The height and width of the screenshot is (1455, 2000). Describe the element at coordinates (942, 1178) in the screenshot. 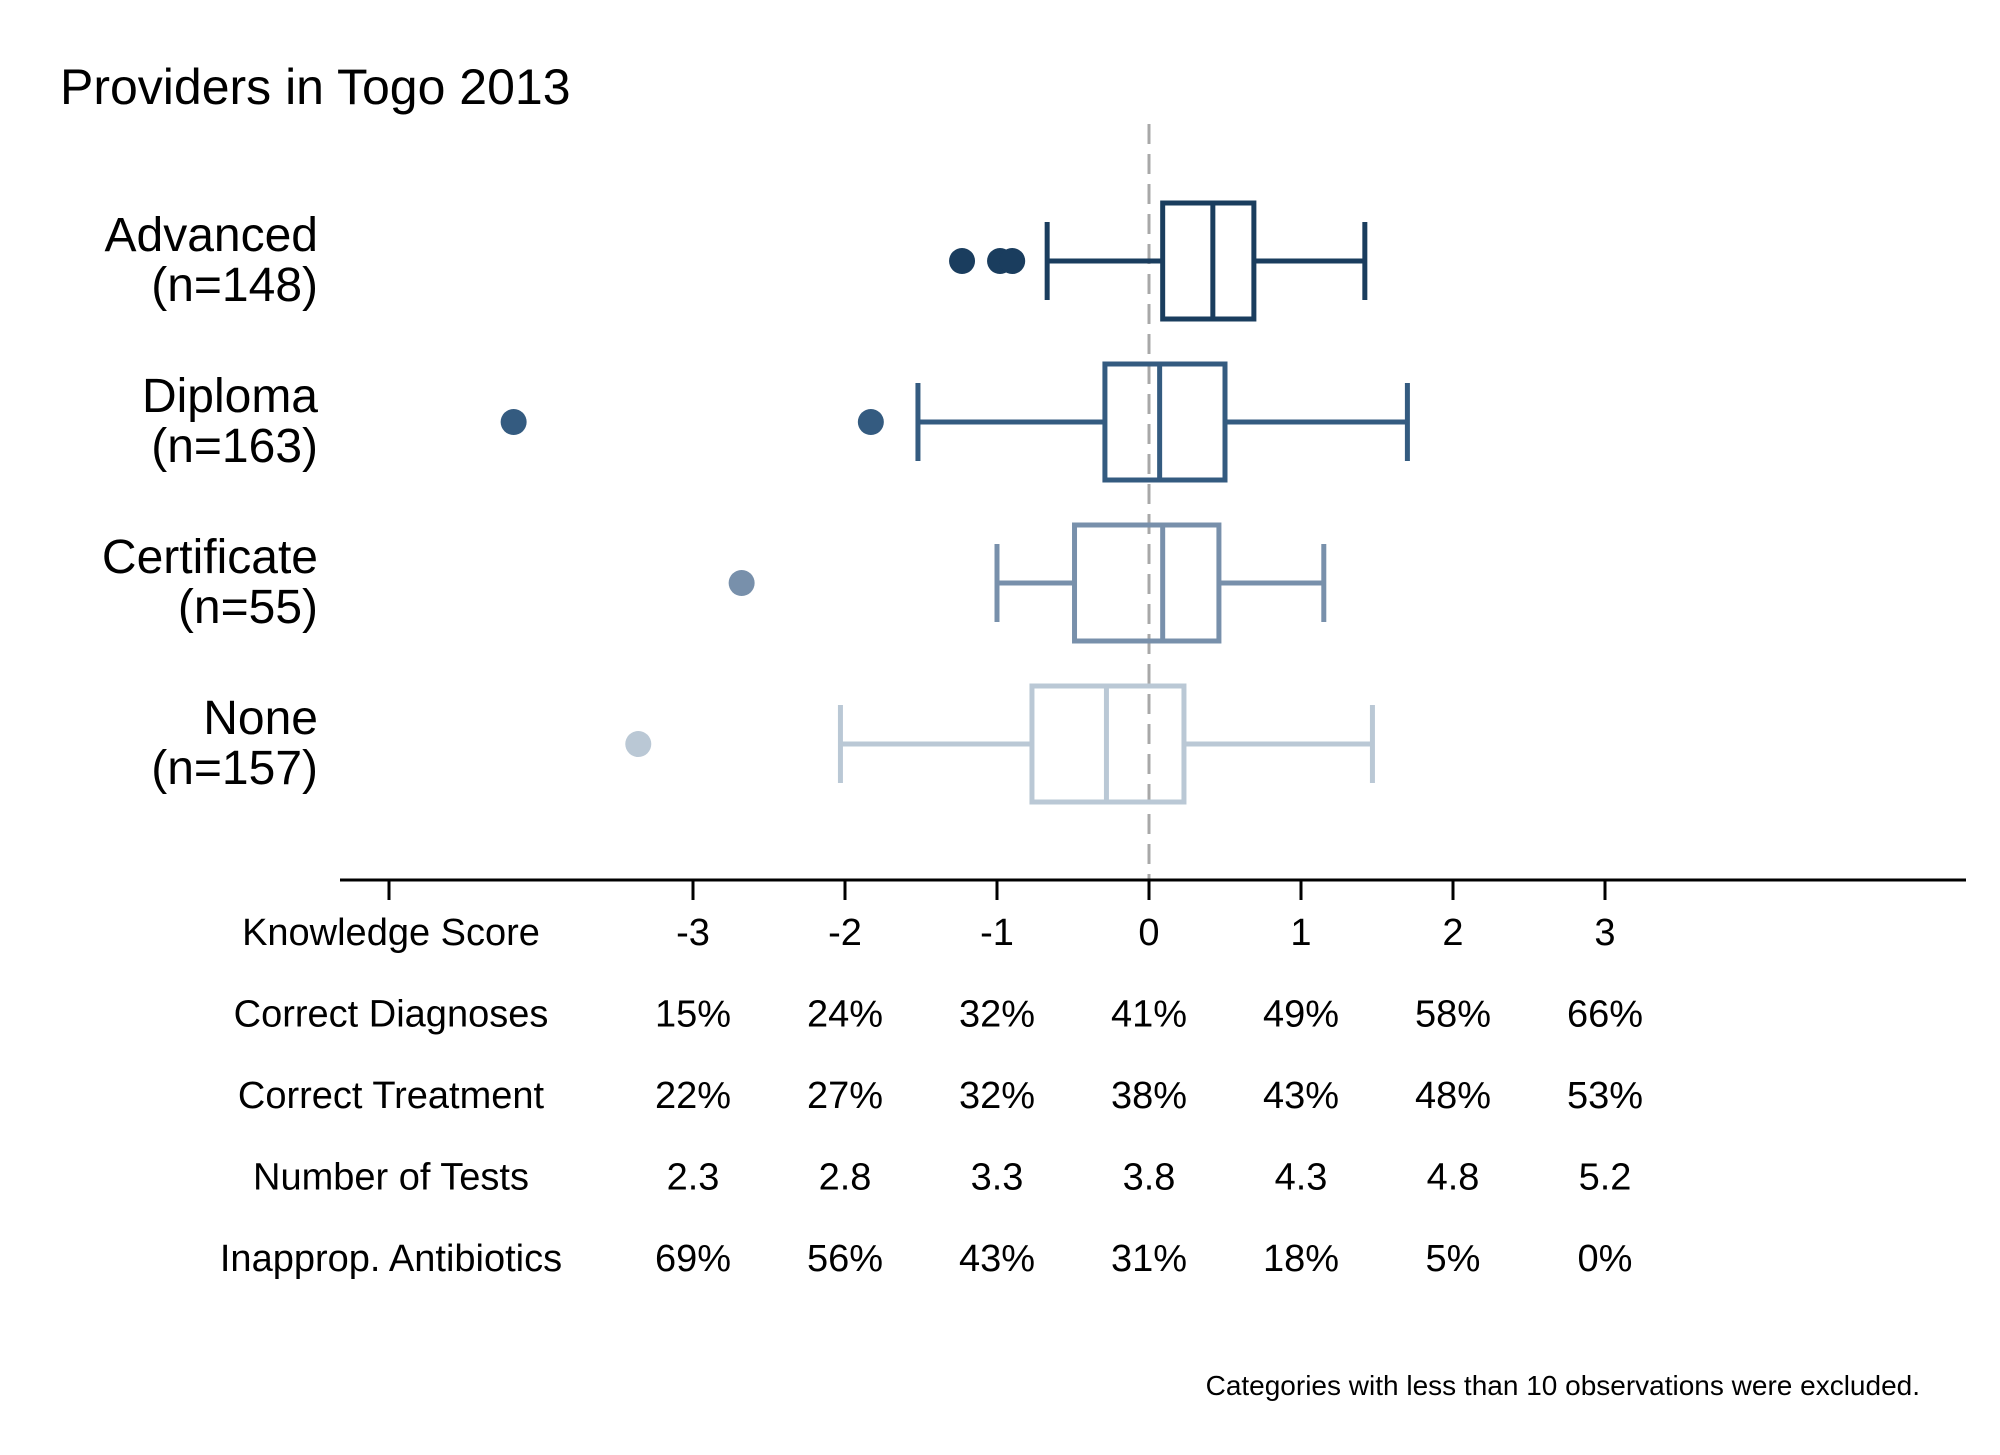

I see `table-row-number-of-tests: Number of Tests 2.3 2.8 3.3 3.8 4.3 4.8 5.2` at that location.